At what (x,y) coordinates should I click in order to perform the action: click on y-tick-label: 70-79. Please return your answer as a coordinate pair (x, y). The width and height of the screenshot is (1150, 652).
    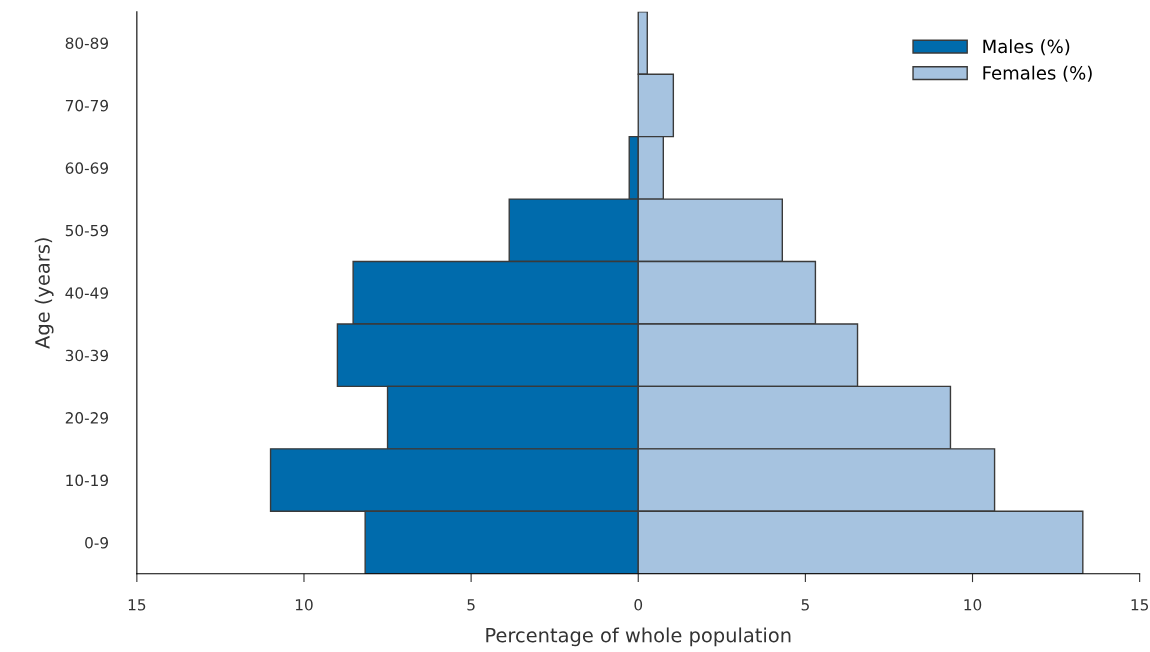
    Looking at the image, I should click on (86, 105).